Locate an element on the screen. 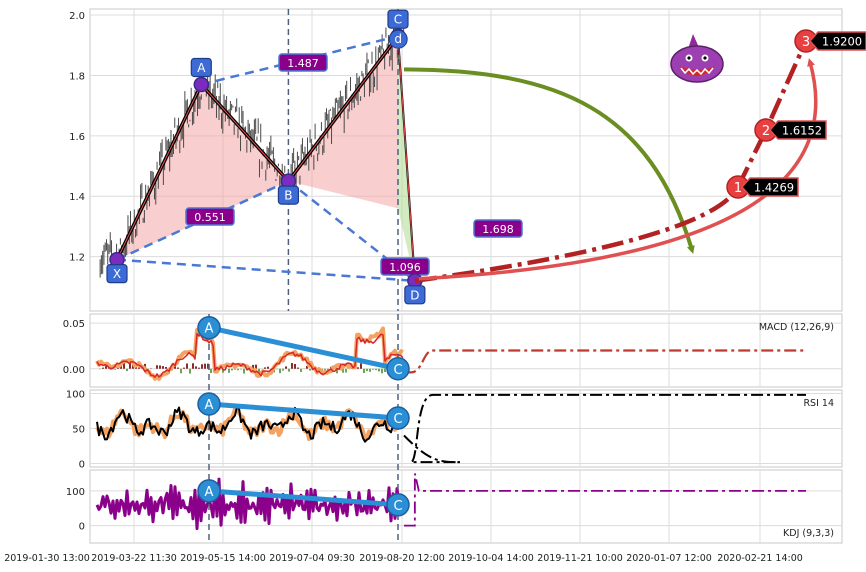 Image resolution: width=866 pixels, height=572 pixels. ytick-label: 1.2 is located at coordinates (77, 258).